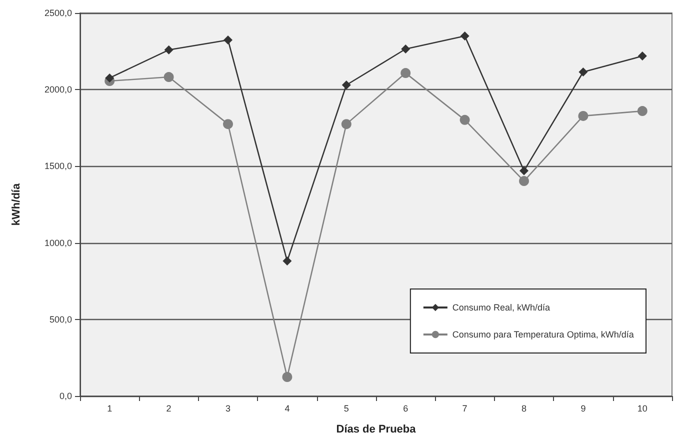  Describe the element at coordinates (16, 204) in the screenshot. I see `y-axis-title: kWh/día` at that location.